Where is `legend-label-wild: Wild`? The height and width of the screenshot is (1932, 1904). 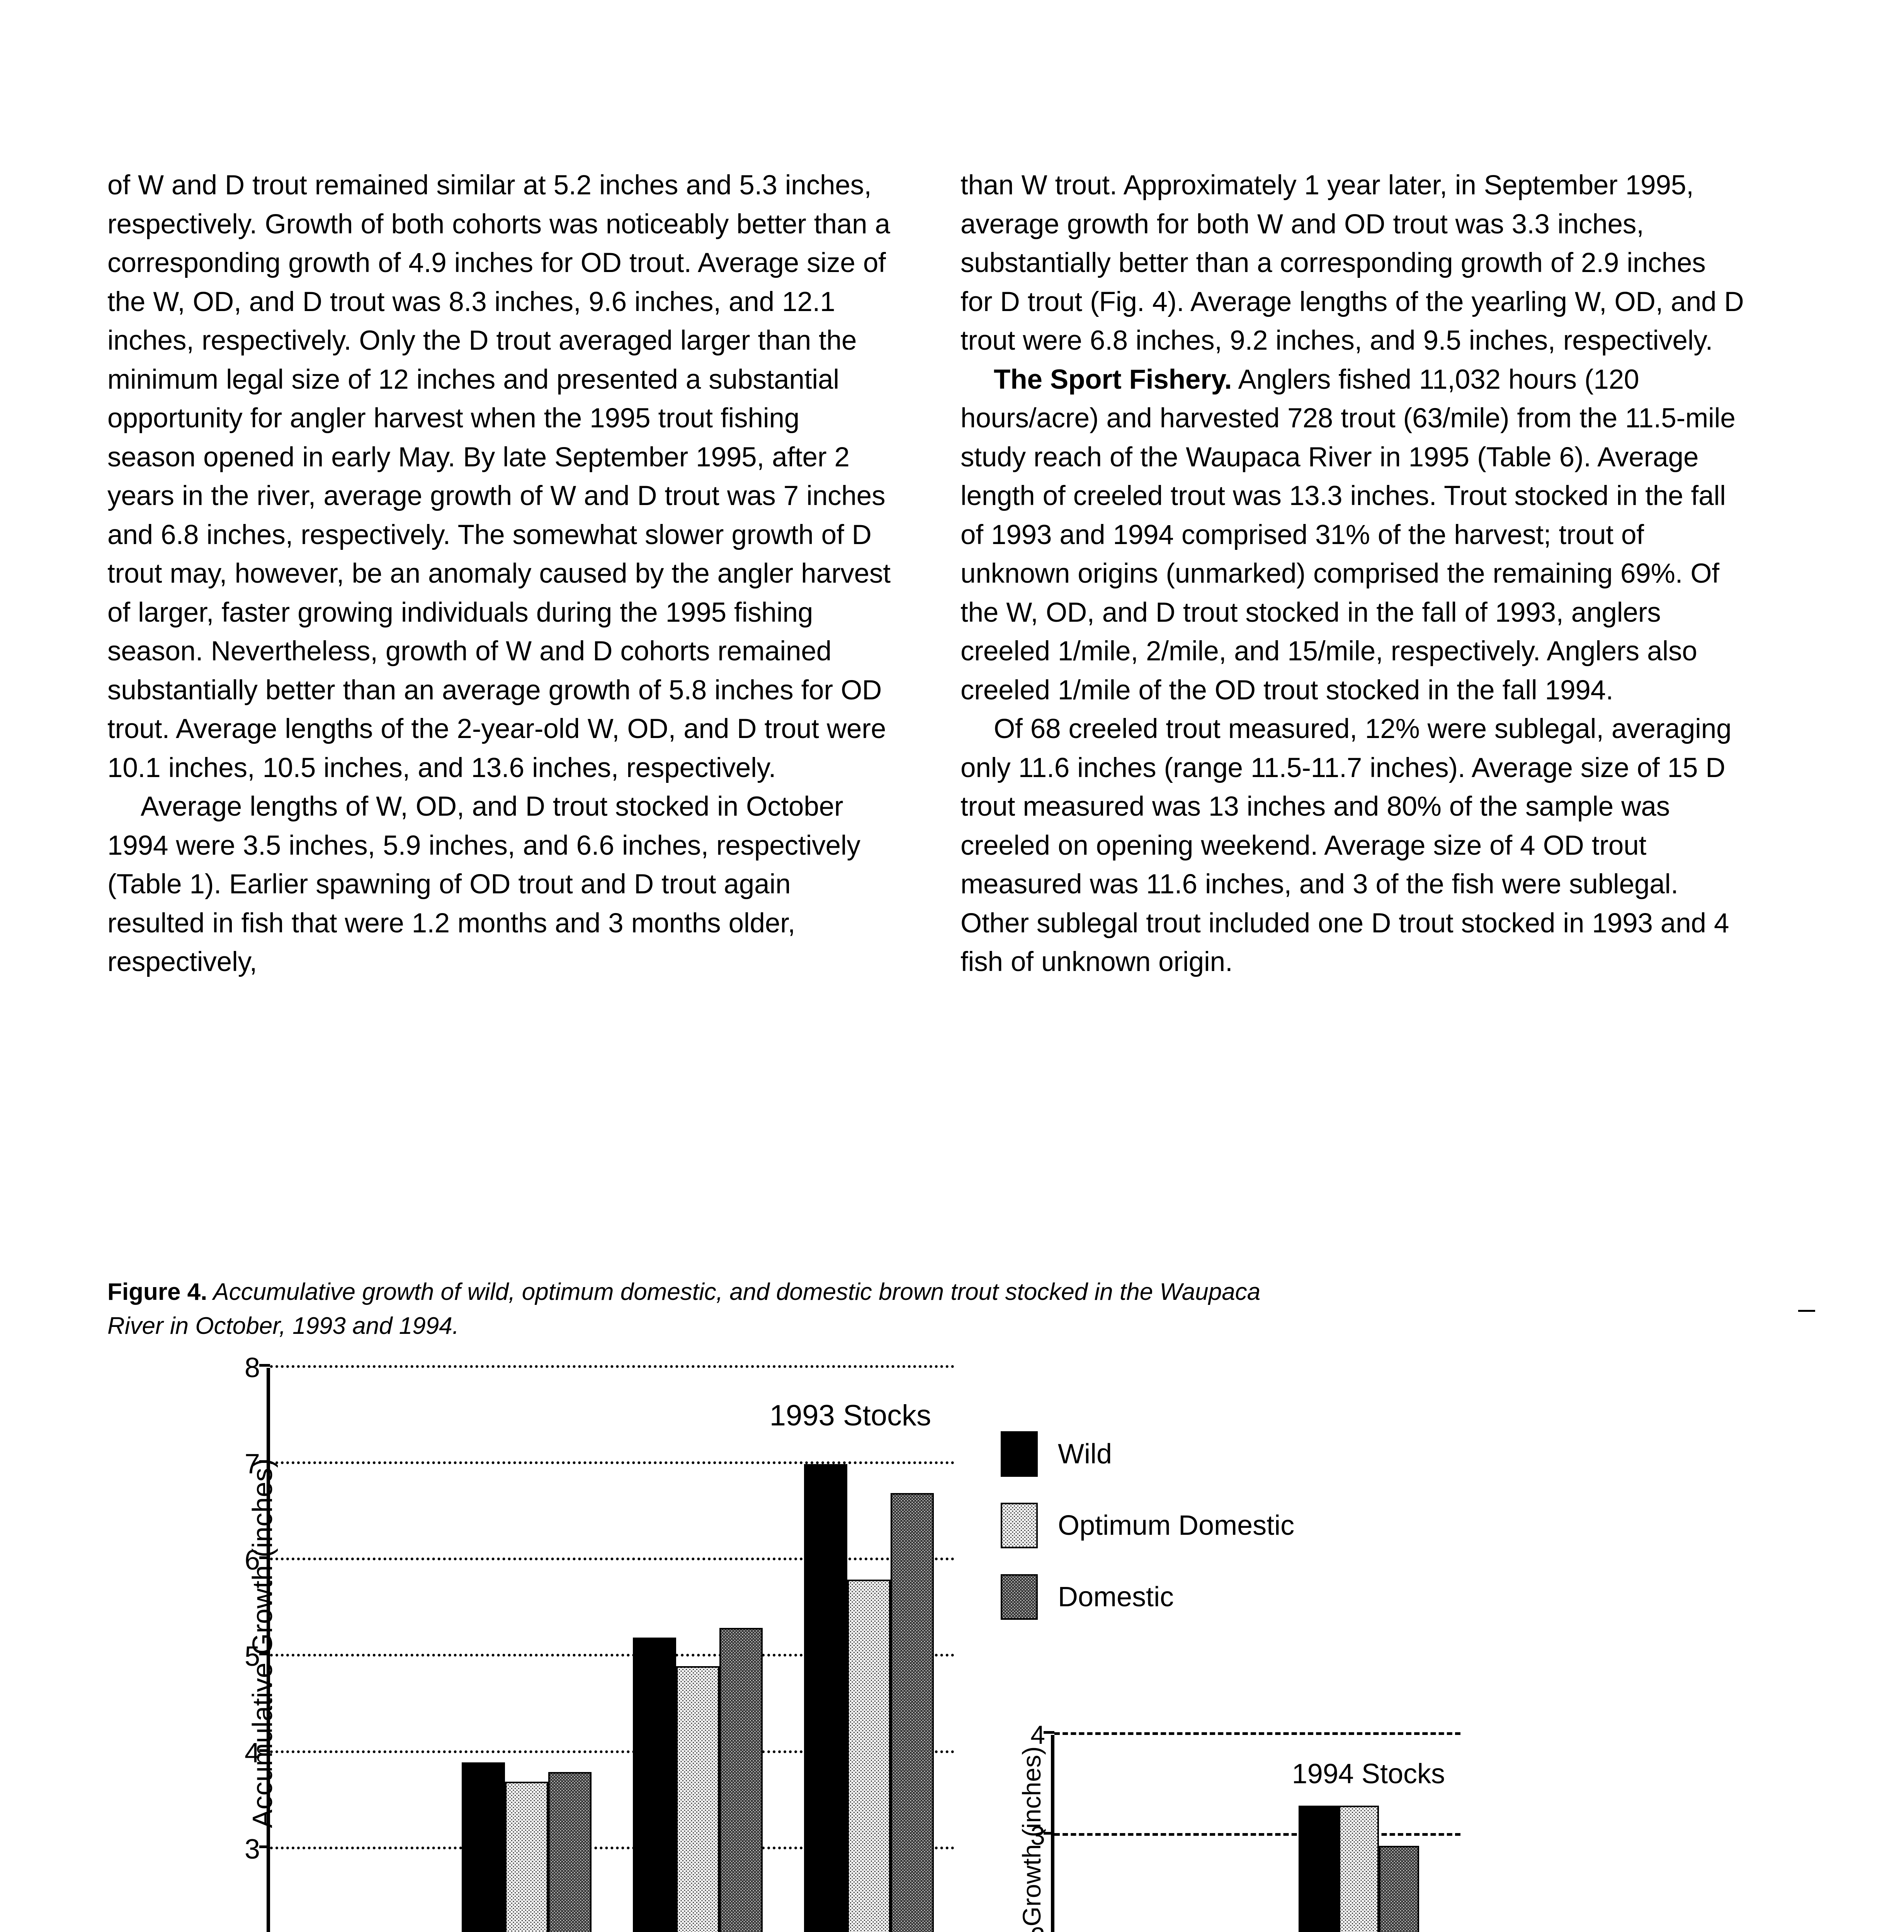
legend-label-wild: Wild is located at coordinates (1085, 1454).